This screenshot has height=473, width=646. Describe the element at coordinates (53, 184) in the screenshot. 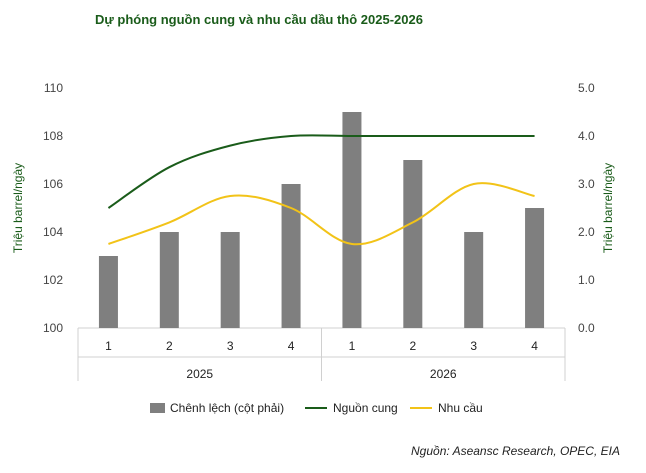

I see `y-left-tick-label: 106` at that location.